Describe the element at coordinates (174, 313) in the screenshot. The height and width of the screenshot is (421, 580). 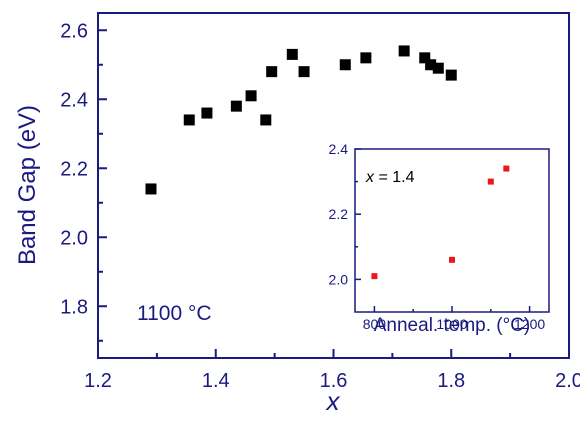
I see `main-annotation: 1100 °C` at that location.